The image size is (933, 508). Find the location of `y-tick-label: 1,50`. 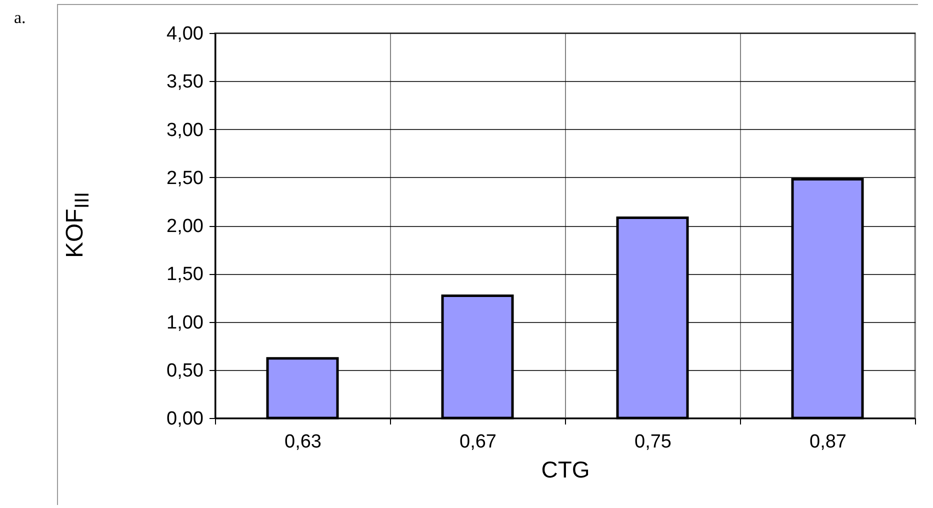

y-tick-label: 1,50 is located at coordinates (185, 275).